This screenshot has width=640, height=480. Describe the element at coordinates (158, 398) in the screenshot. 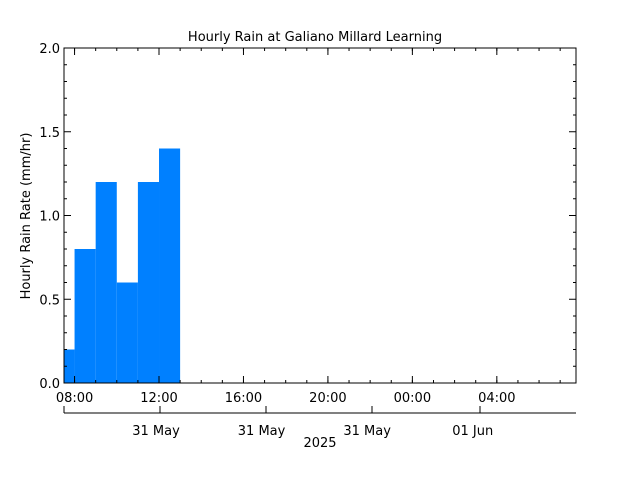

I see `x-tick-label: 12:00` at that location.